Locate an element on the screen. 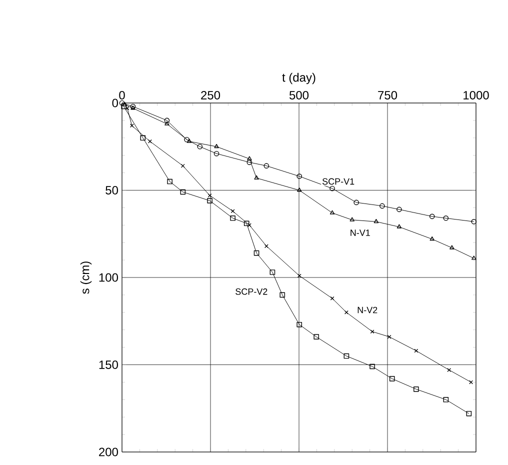 This screenshot has height=465, width=508. x-tick-label: 1000 is located at coordinates (476, 95).